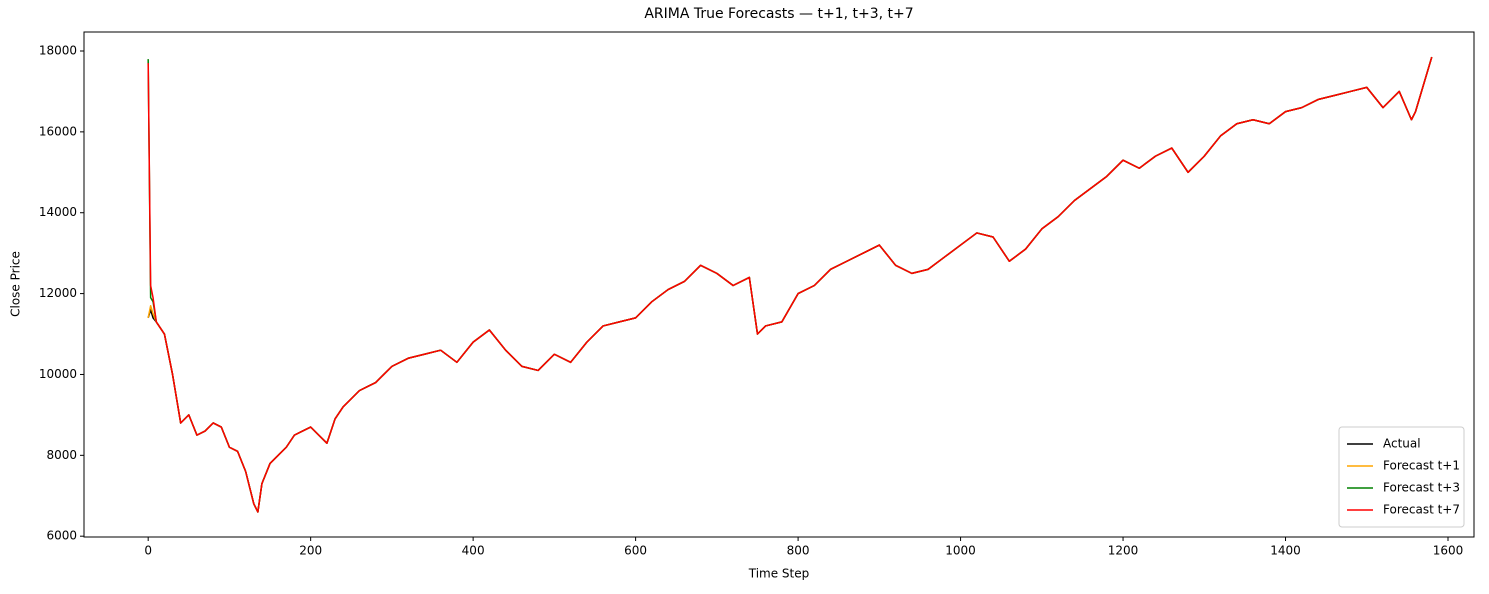 The height and width of the screenshot is (594, 1489). What do you see at coordinates (61, 536) in the screenshot?
I see `y-tick-label: 6000` at bounding box center [61, 536].